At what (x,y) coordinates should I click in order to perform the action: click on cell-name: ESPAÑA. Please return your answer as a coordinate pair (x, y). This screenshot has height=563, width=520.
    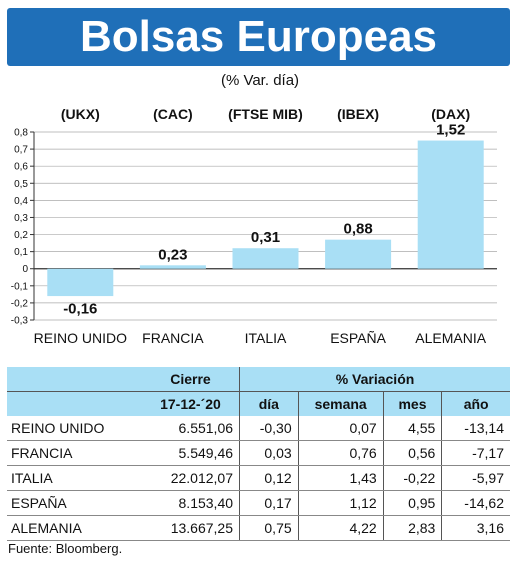
    Looking at the image, I should click on (74, 503).